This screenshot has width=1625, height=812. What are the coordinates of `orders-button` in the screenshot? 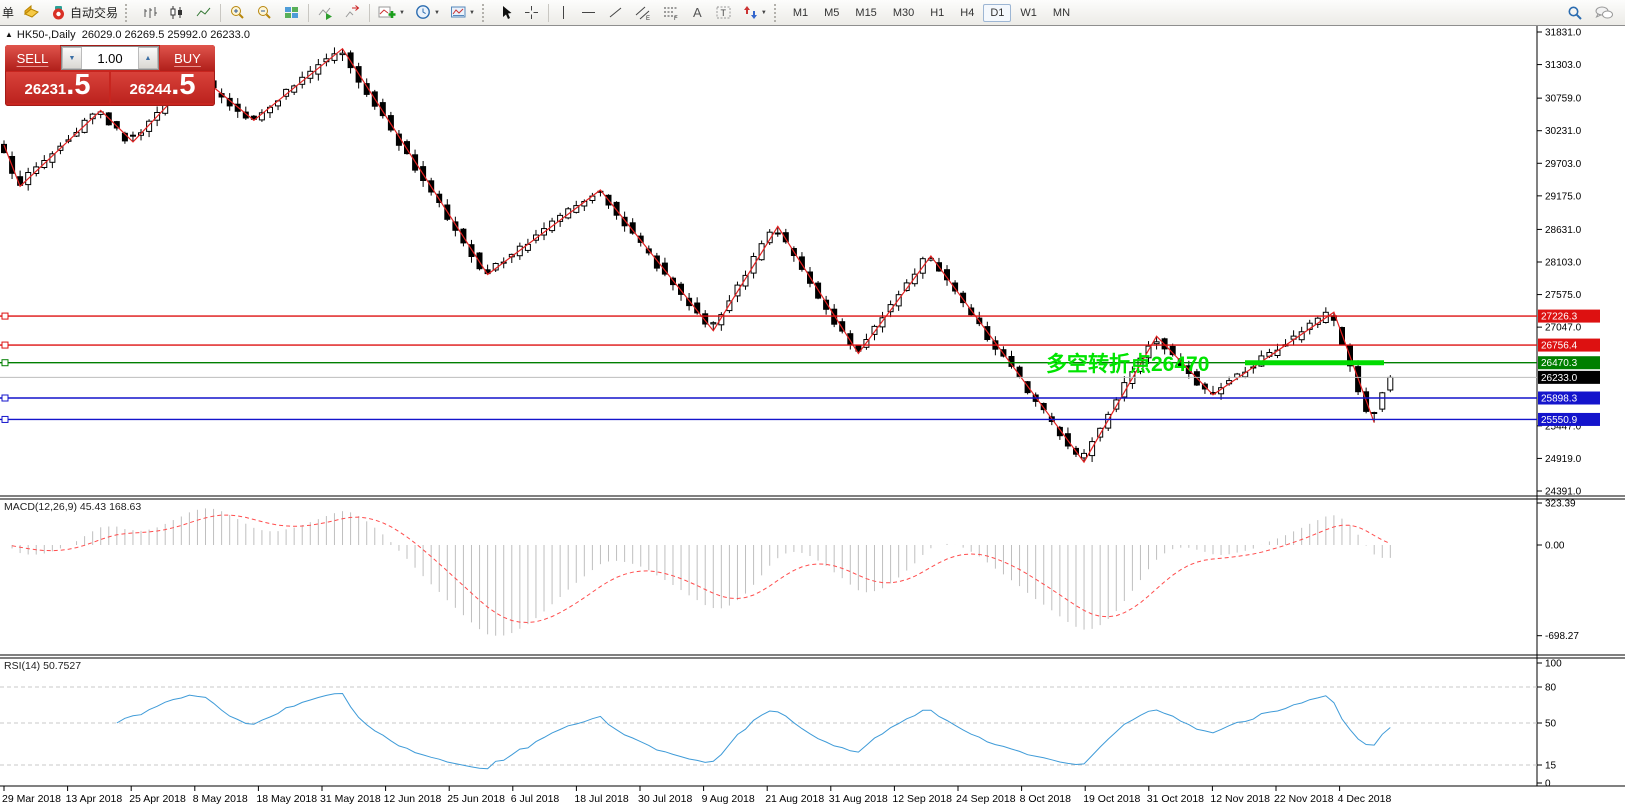 It's located at (31, 13).